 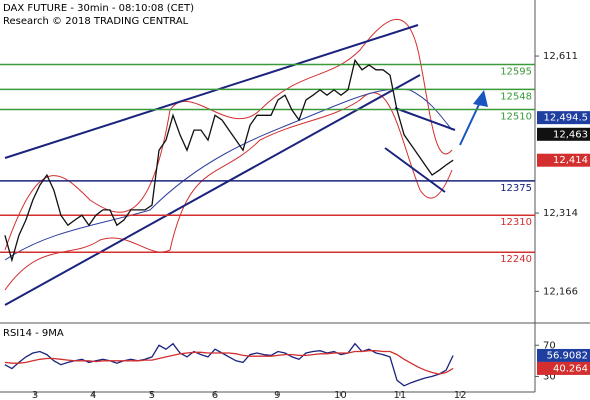 I want to click on price-badge-label: 12,463, so click(x=570, y=134).